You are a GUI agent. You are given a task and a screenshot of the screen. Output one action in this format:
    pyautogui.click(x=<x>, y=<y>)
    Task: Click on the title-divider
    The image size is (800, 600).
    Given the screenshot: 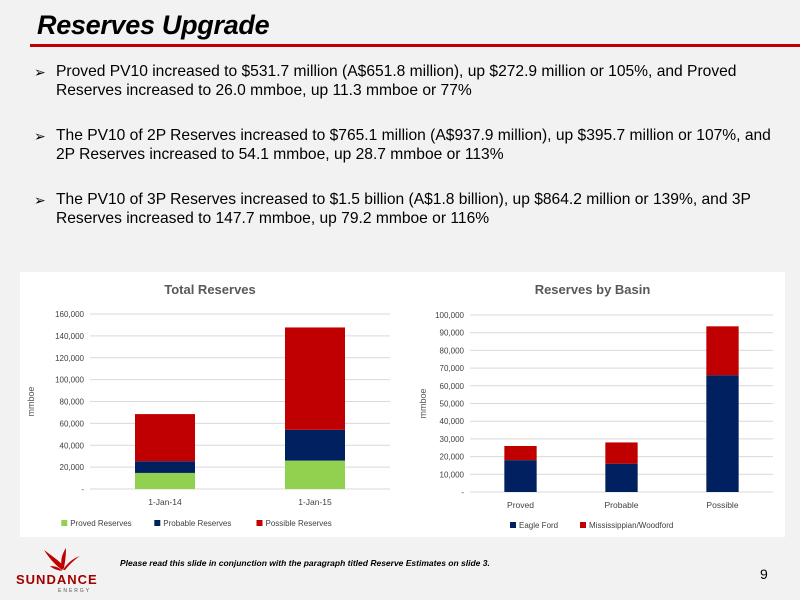 What is the action you would take?
    pyautogui.click(x=415, y=45)
    